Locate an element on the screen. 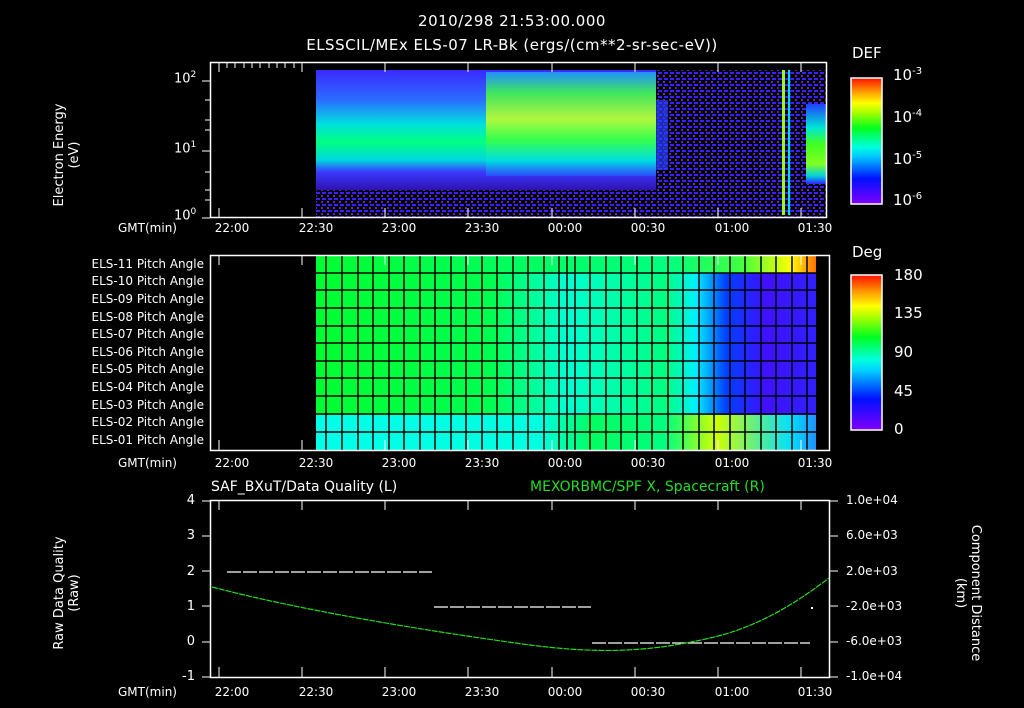  pitch-row-label: ELS-03 Pitch Angle is located at coordinates (147, 405).